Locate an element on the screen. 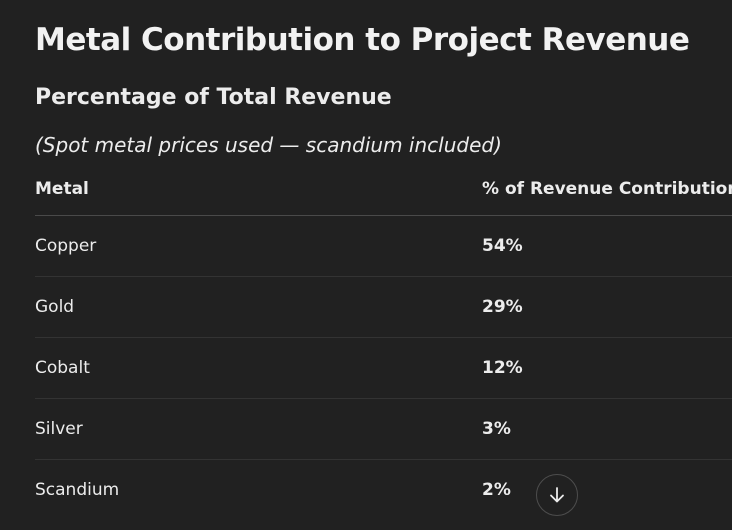  revenue-share: 2% is located at coordinates (496, 490).